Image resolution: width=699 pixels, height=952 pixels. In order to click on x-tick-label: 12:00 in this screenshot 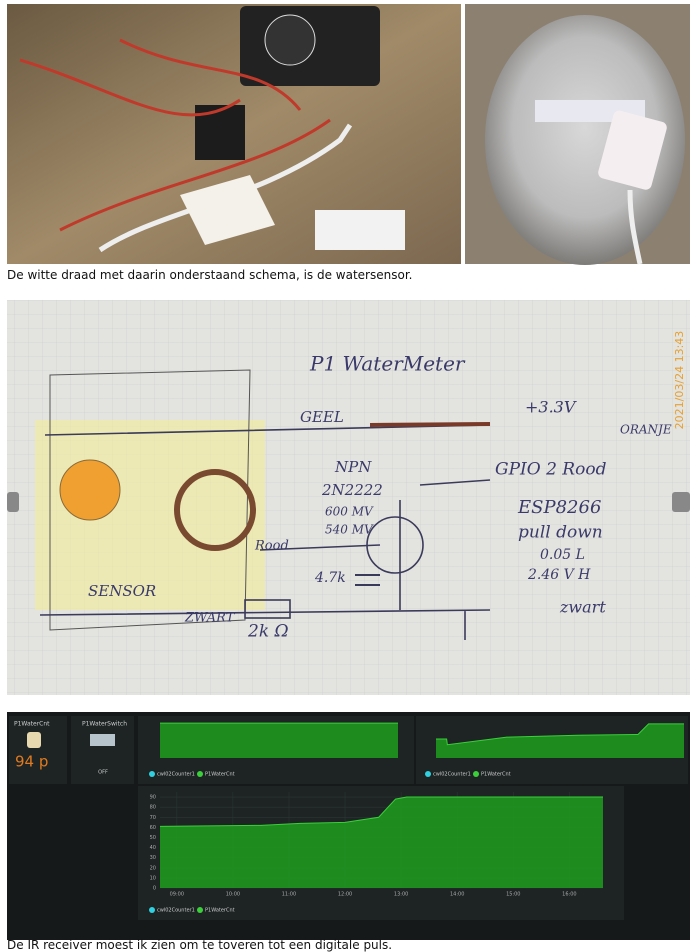, I will do `click(345, 895)`.